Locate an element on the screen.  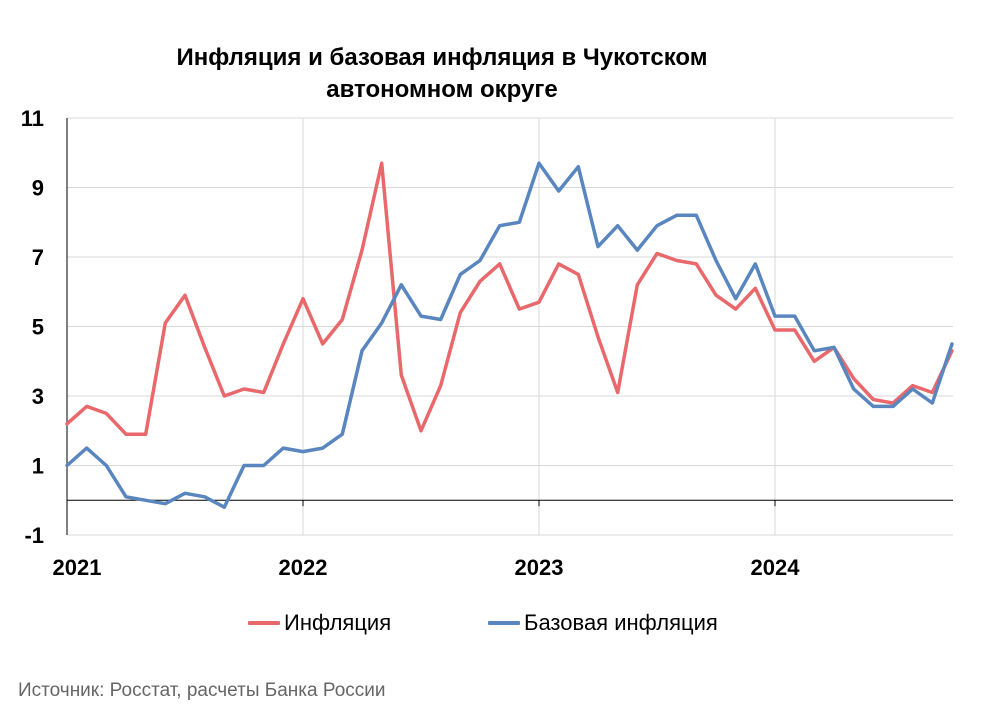
y-tick-label: 5 is located at coordinates (38, 327).